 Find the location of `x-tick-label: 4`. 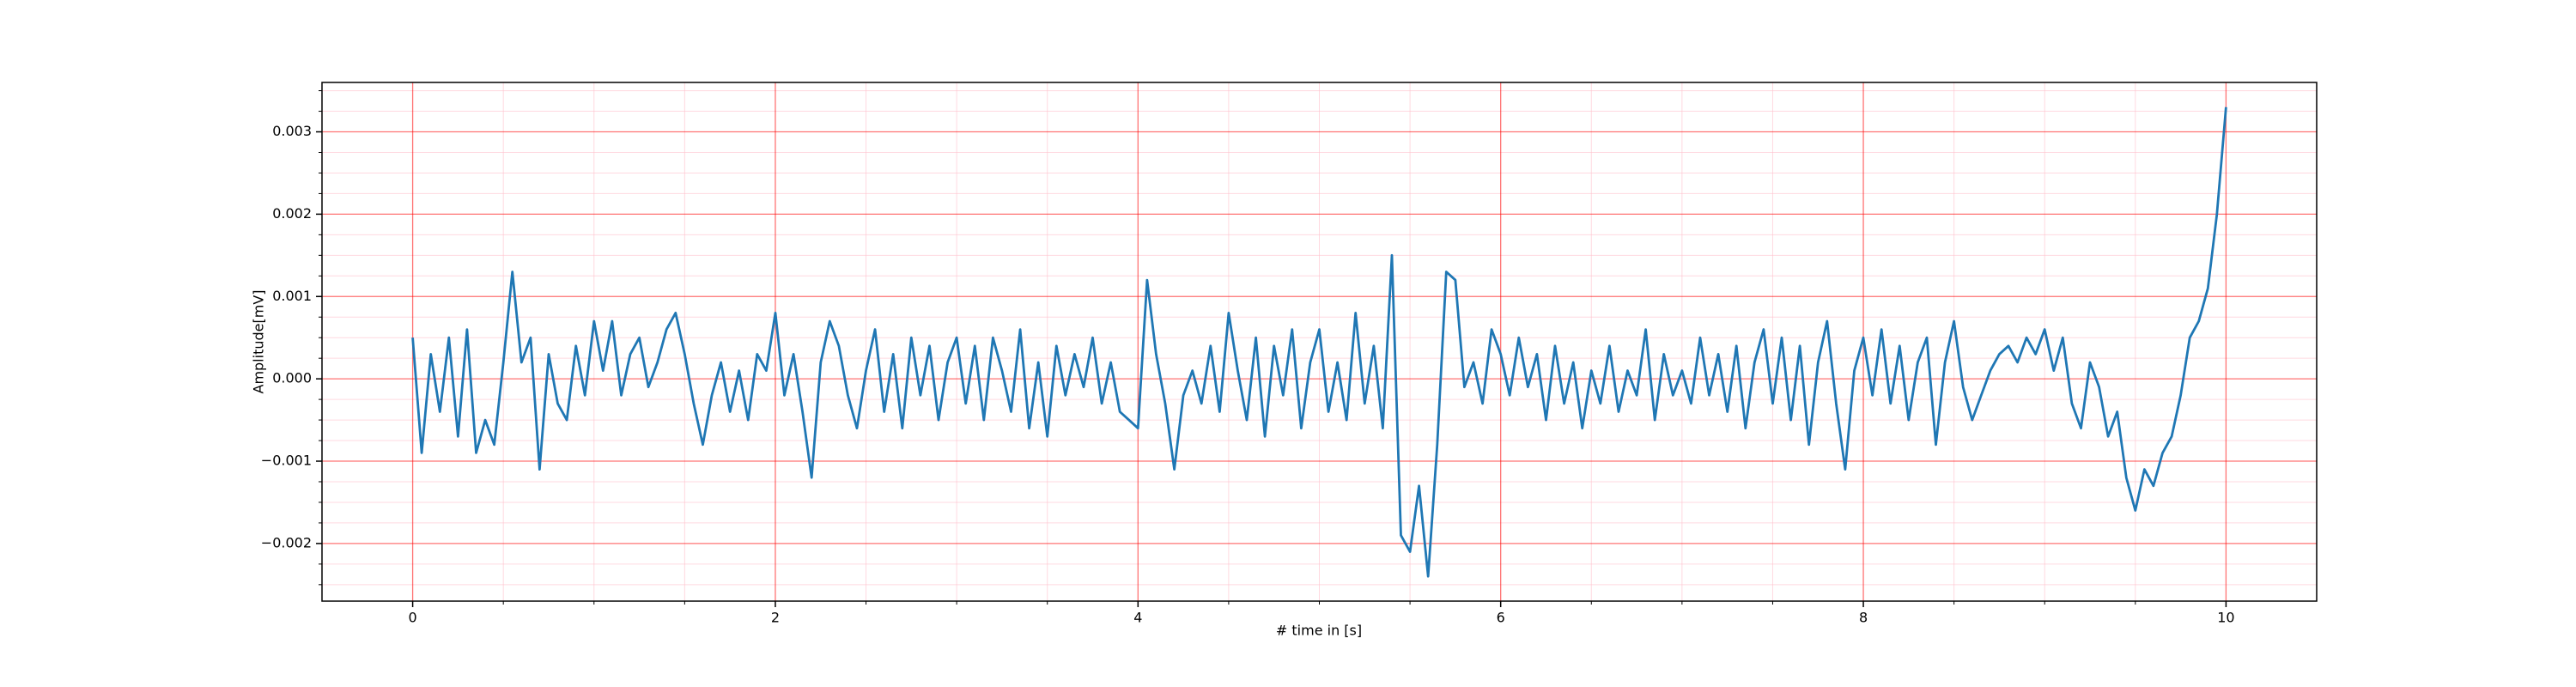

x-tick-label: 4 is located at coordinates (1137, 618).